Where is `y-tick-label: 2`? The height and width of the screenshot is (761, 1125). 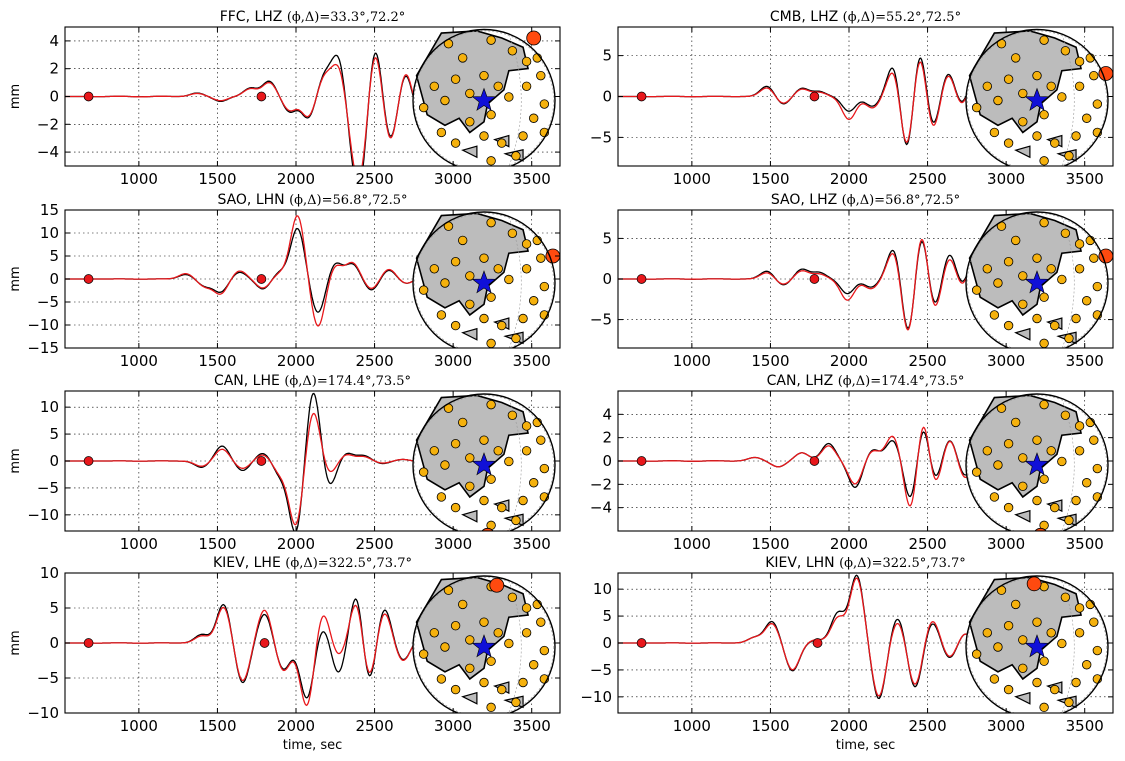 y-tick-label: 2 is located at coordinates (607, 438).